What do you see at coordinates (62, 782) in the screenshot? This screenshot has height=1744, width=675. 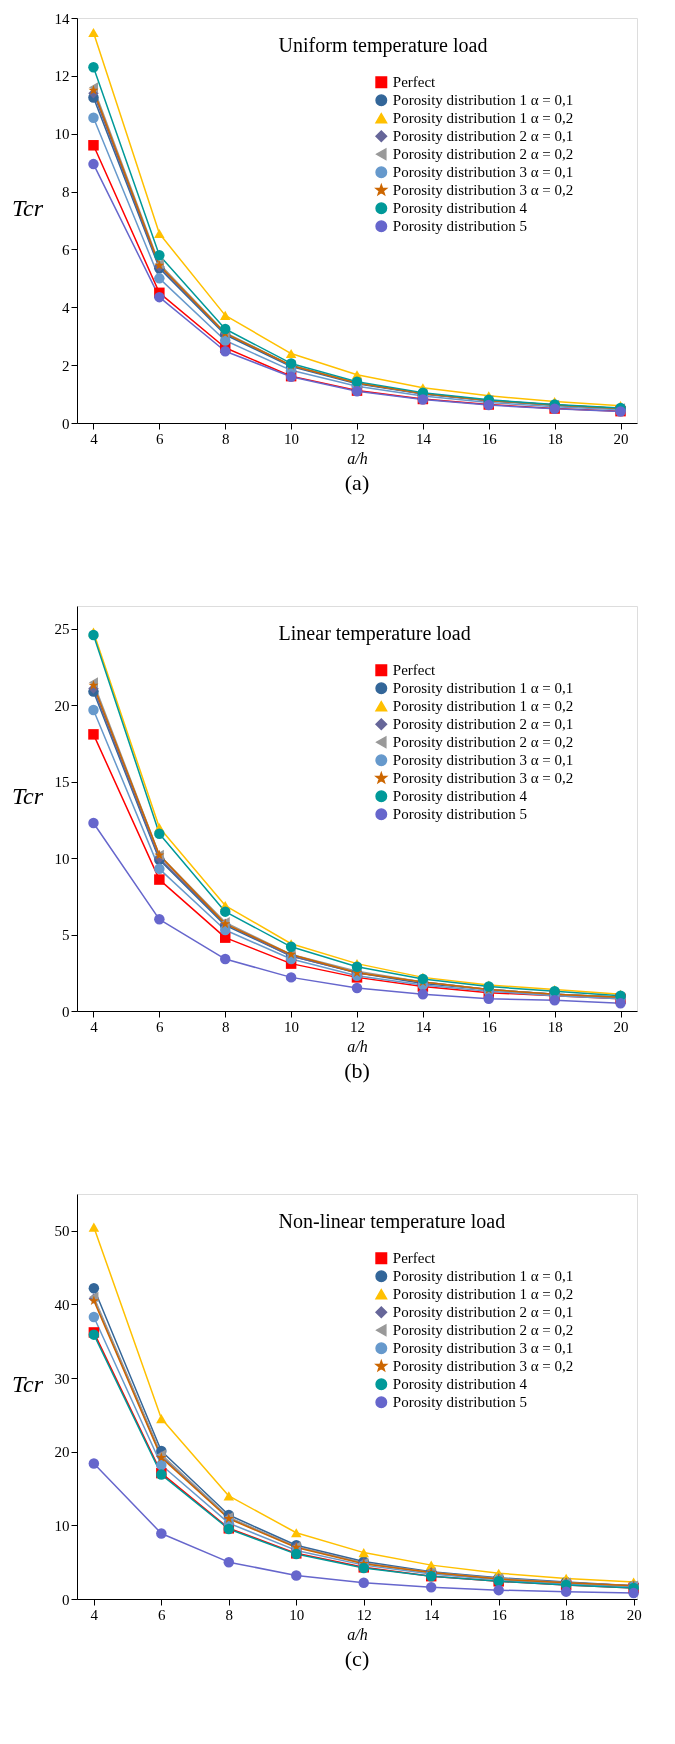 I see `y-tick-label: 15` at bounding box center [62, 782].